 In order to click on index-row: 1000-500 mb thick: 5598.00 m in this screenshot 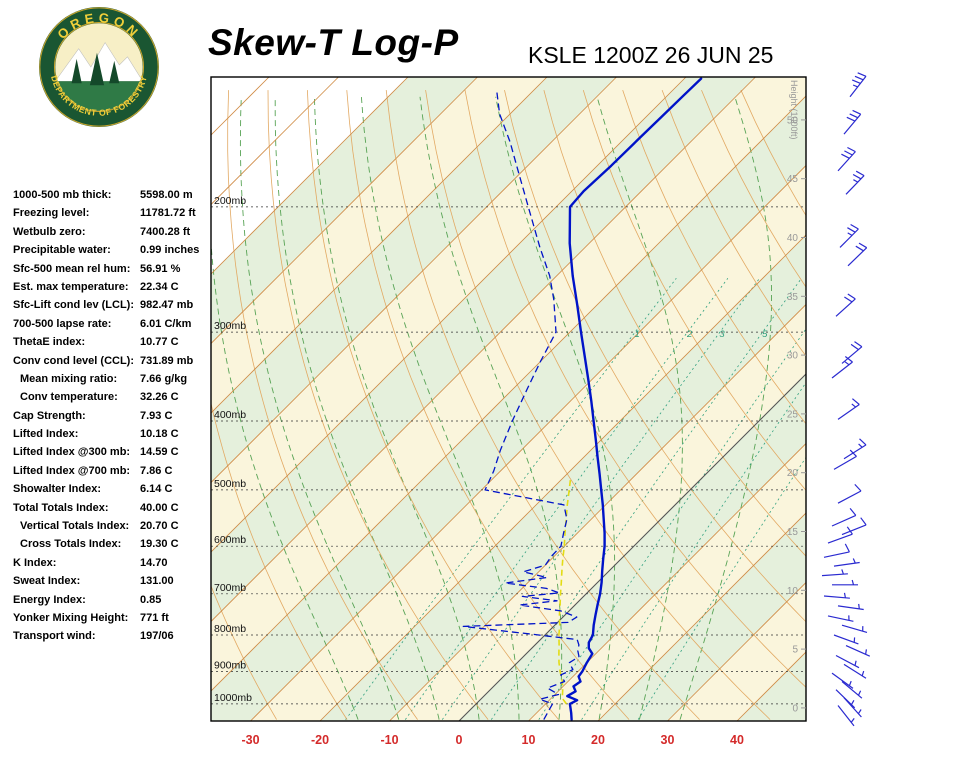, I will do `click(114, 195)`.